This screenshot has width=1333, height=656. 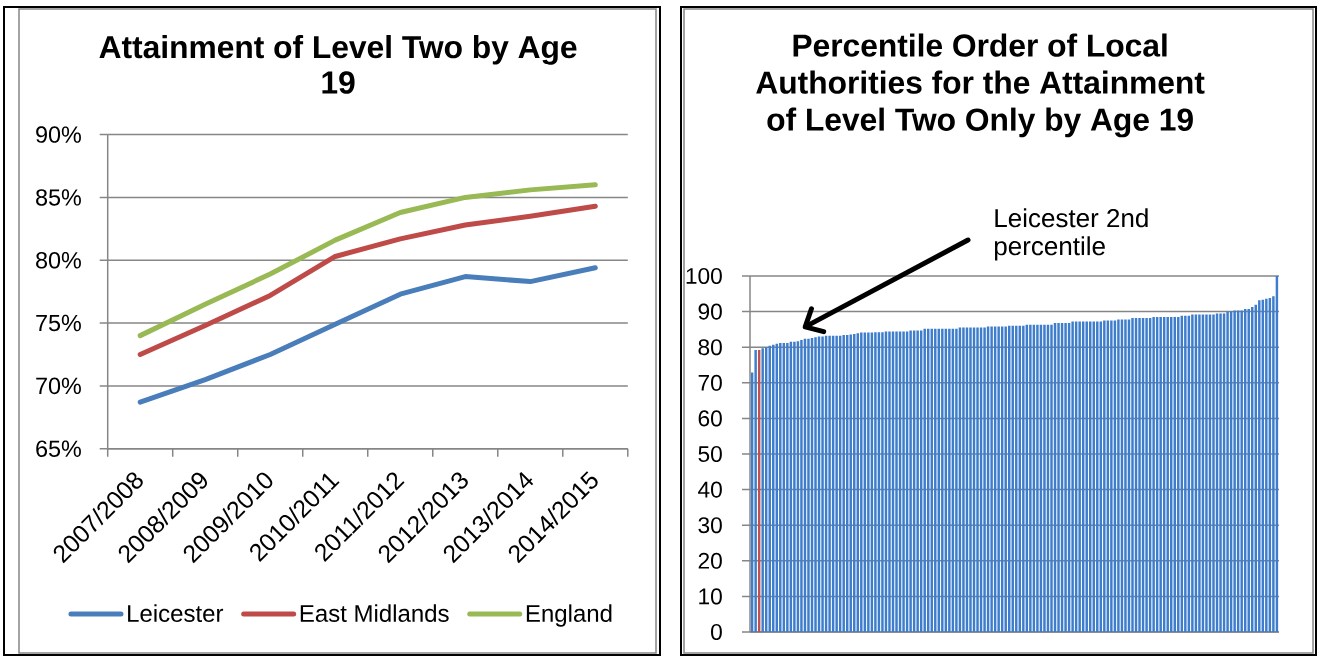 I want to click on y-tick-label: 20, so click(x=710, y=560).